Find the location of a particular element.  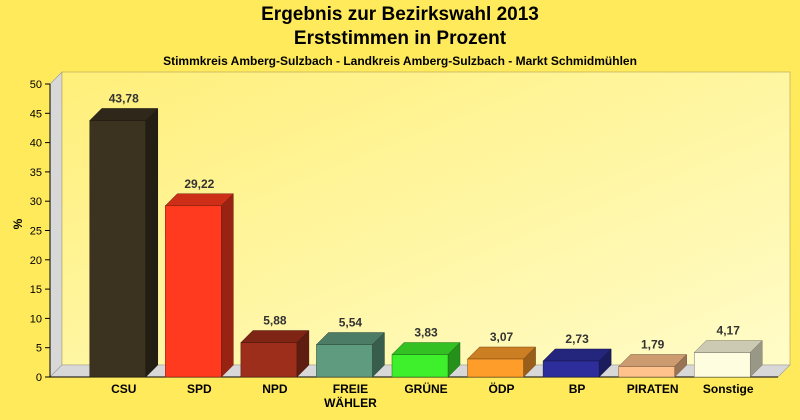

data-label: 5,88 is located at coordinates (275, 321).